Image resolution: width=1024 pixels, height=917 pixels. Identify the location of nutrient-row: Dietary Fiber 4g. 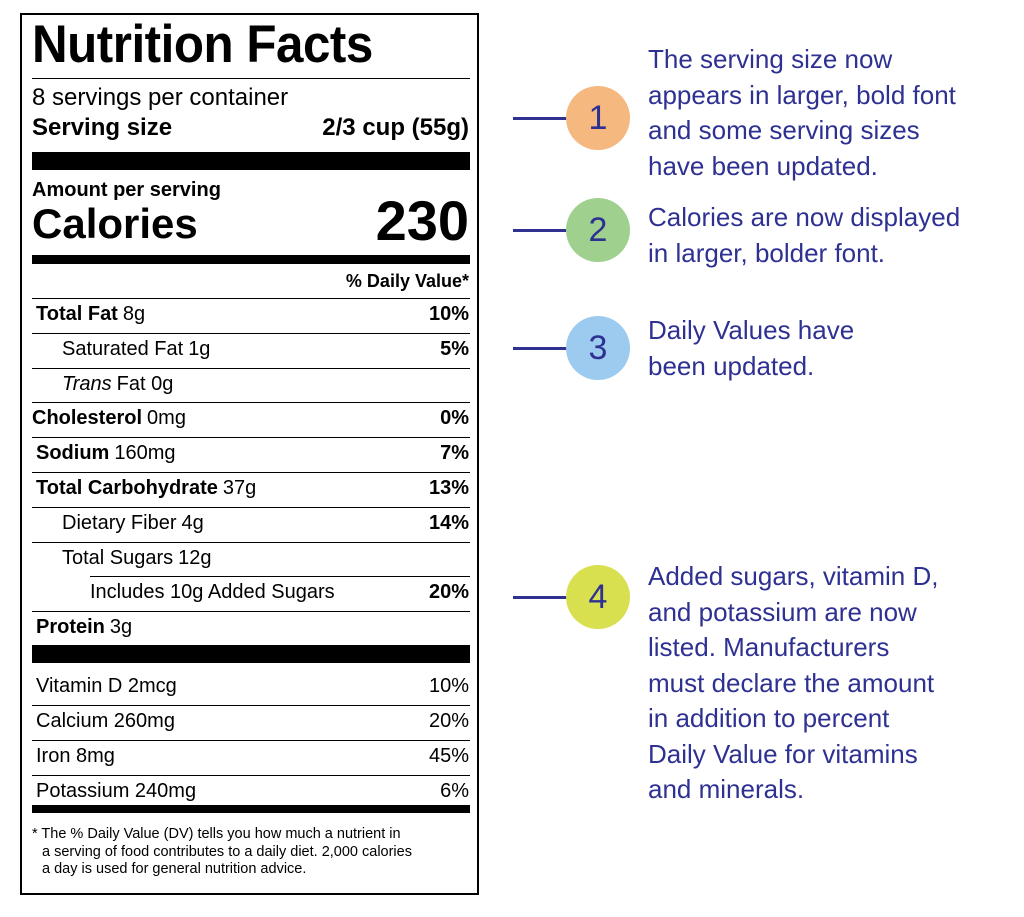
(133, 523).